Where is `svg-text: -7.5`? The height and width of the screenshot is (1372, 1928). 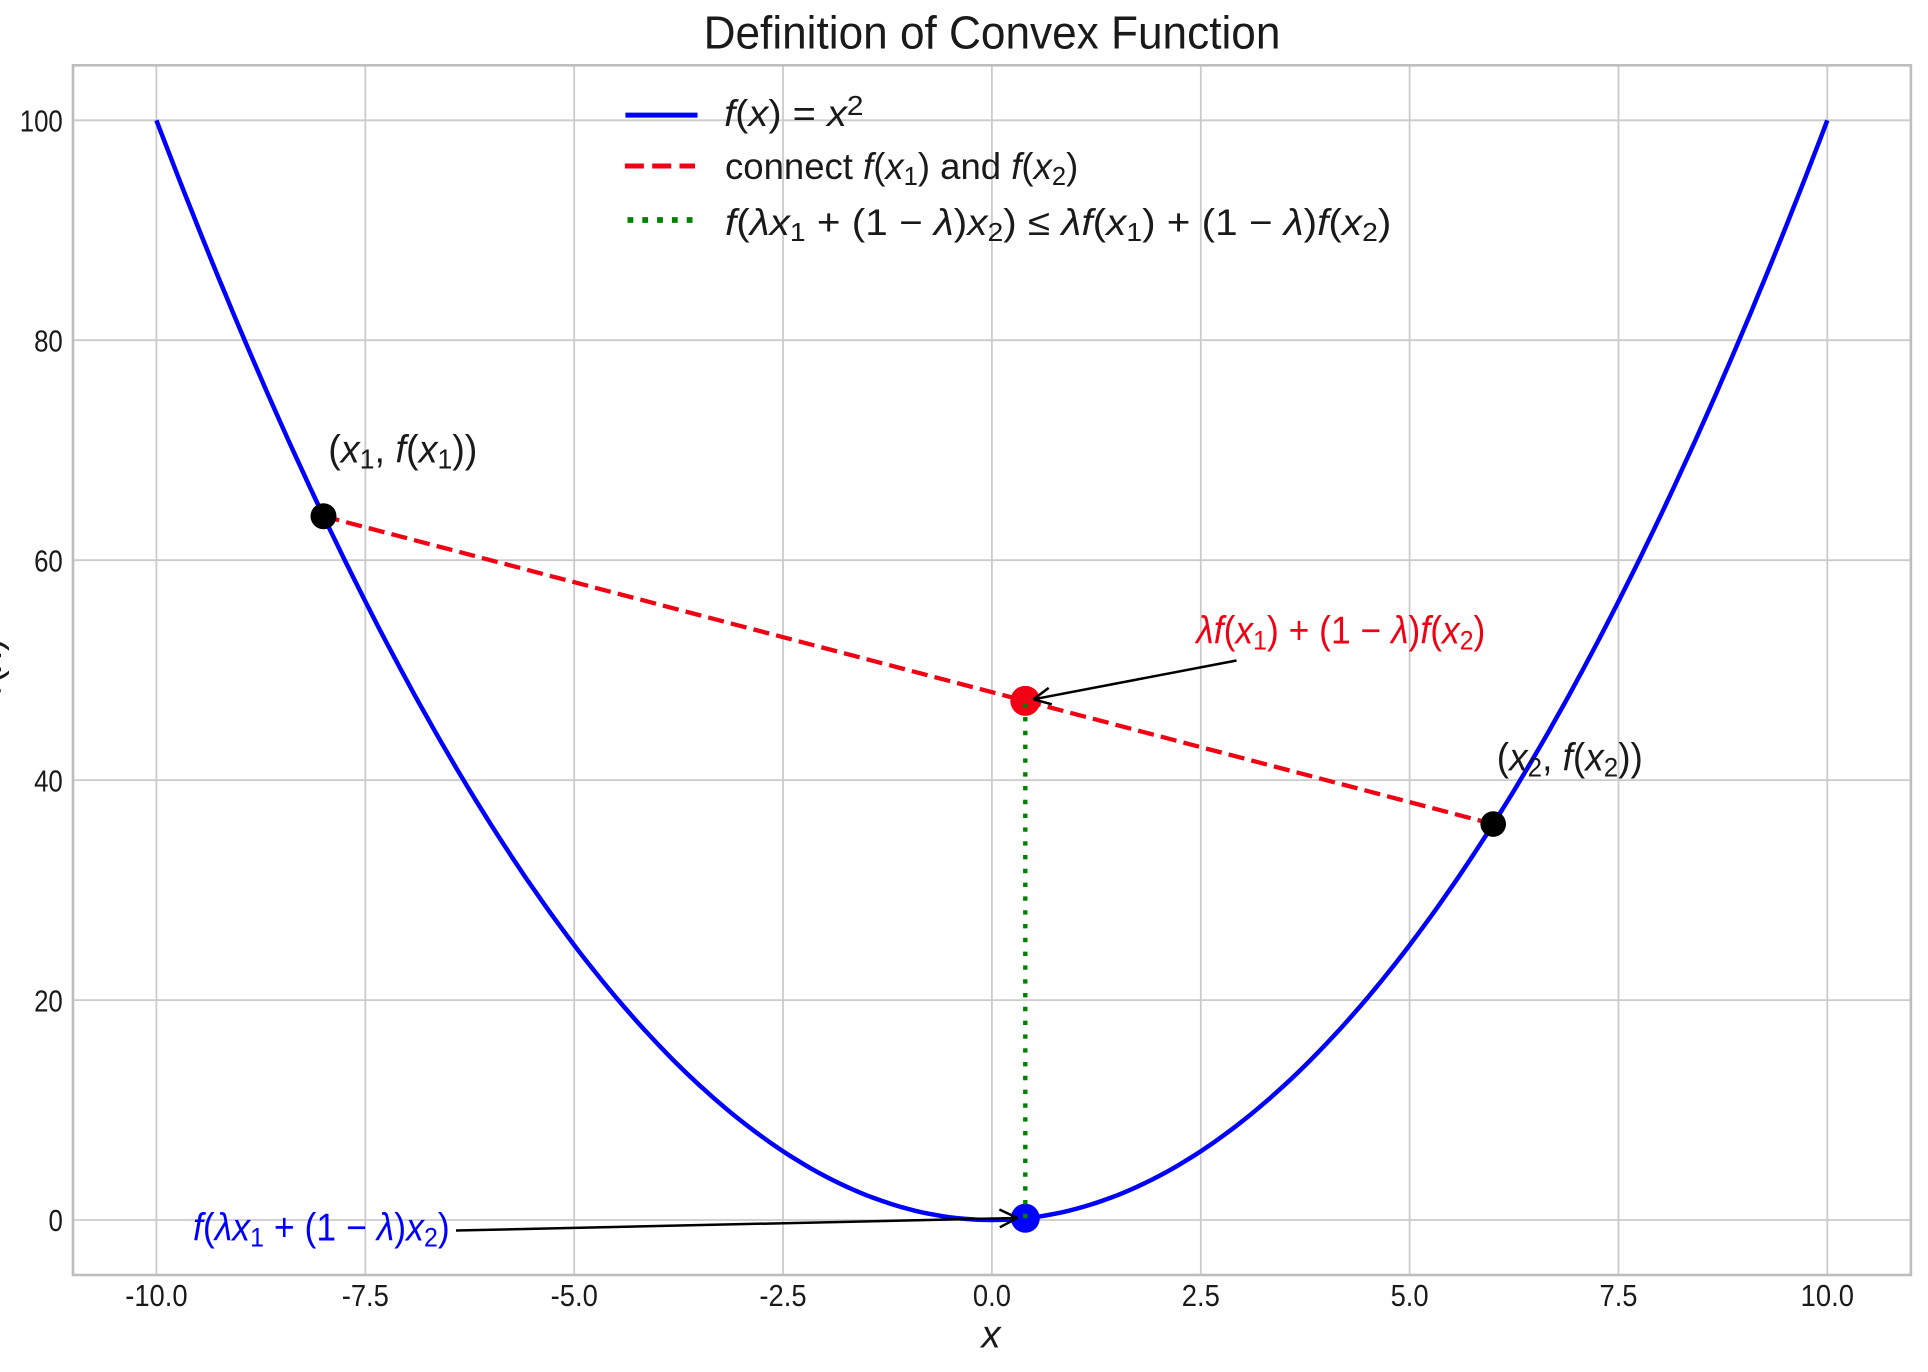
svg-text: -7.5 is located at coordinates (365, 1296).